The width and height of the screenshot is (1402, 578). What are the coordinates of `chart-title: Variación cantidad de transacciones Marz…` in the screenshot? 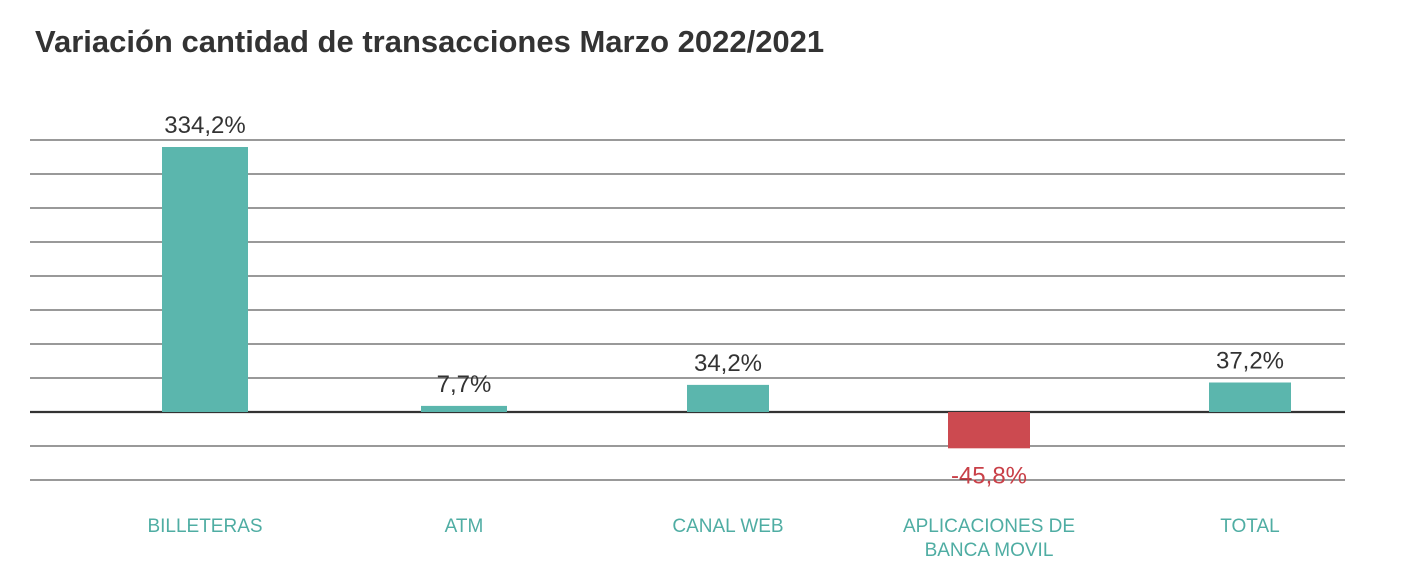 It's located at (430, 41).